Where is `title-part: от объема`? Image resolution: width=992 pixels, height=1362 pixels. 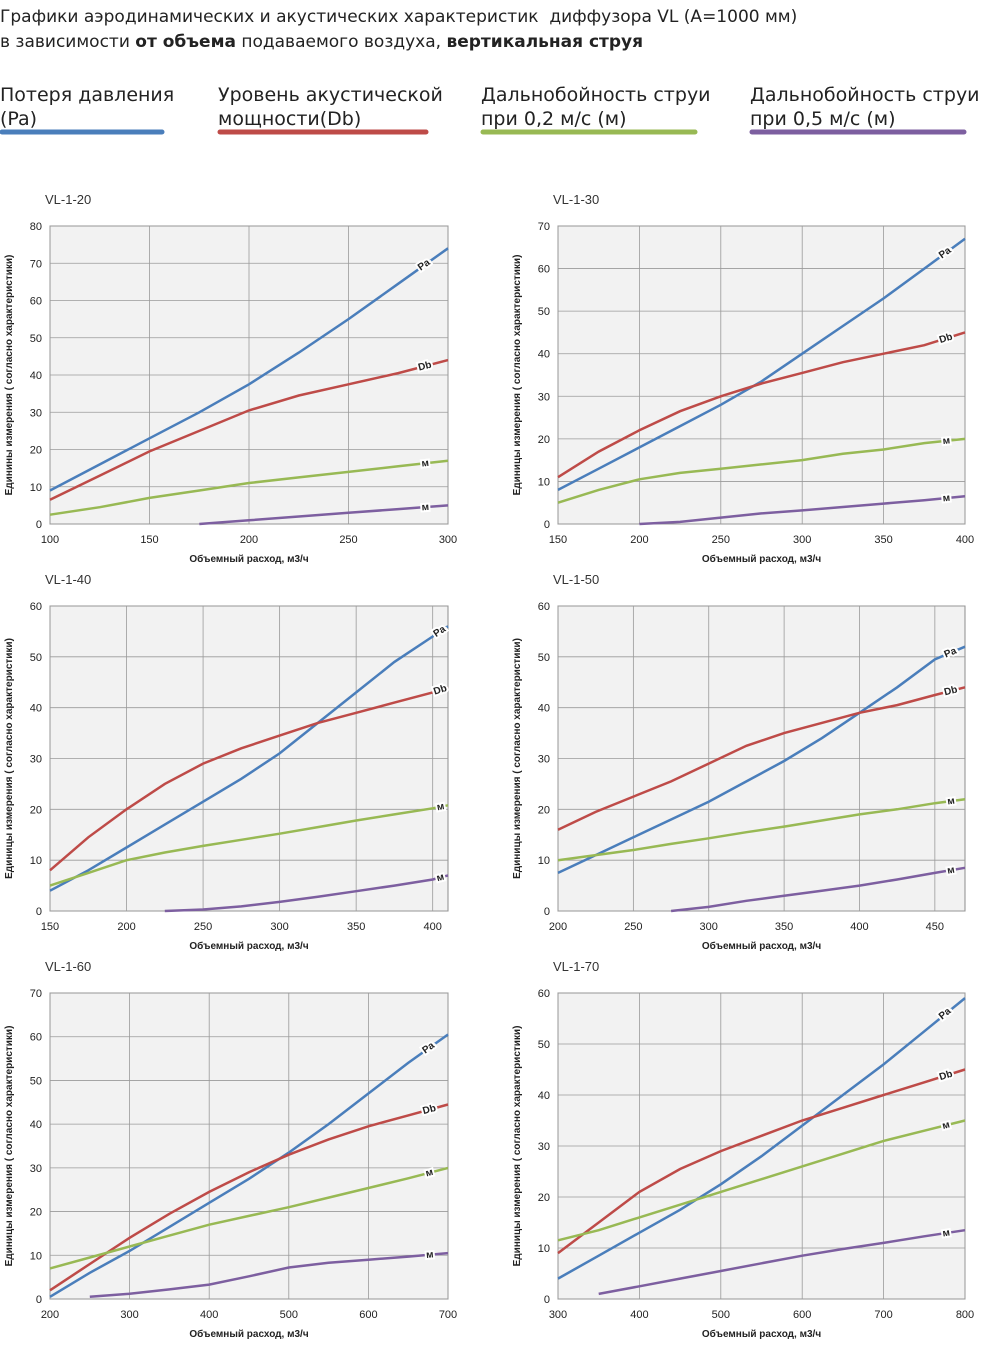
title-part: от объема is located at coordinates (185, 42).